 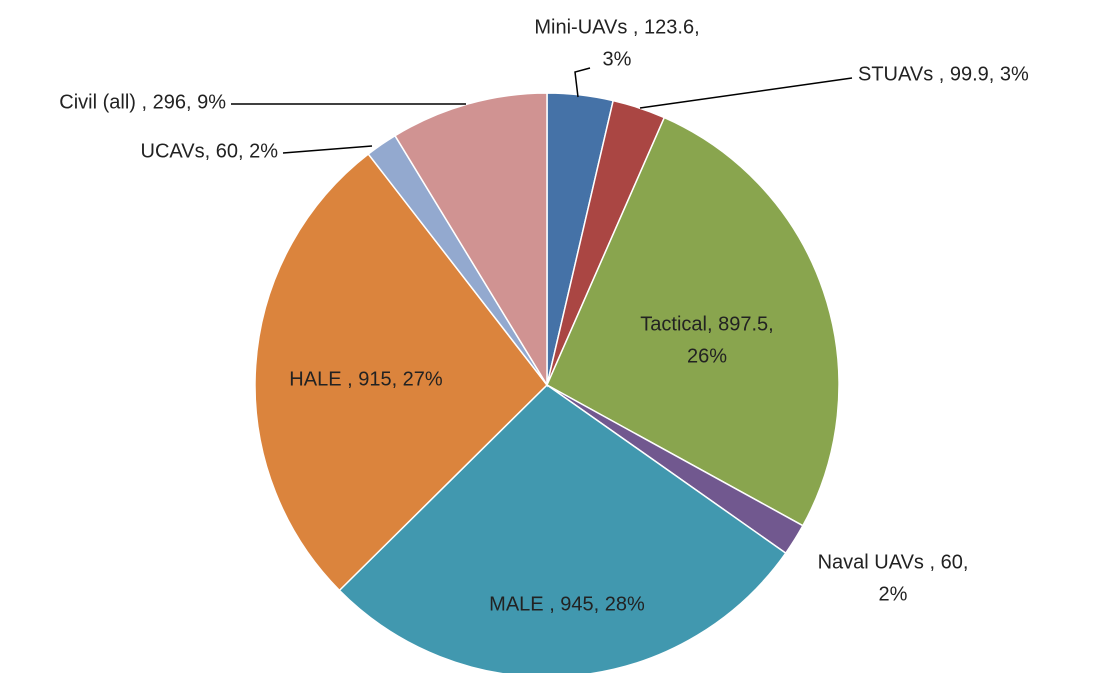 I want to click on data-label: STUAVs , 99.9, 3%, so click(x=943, y=74).